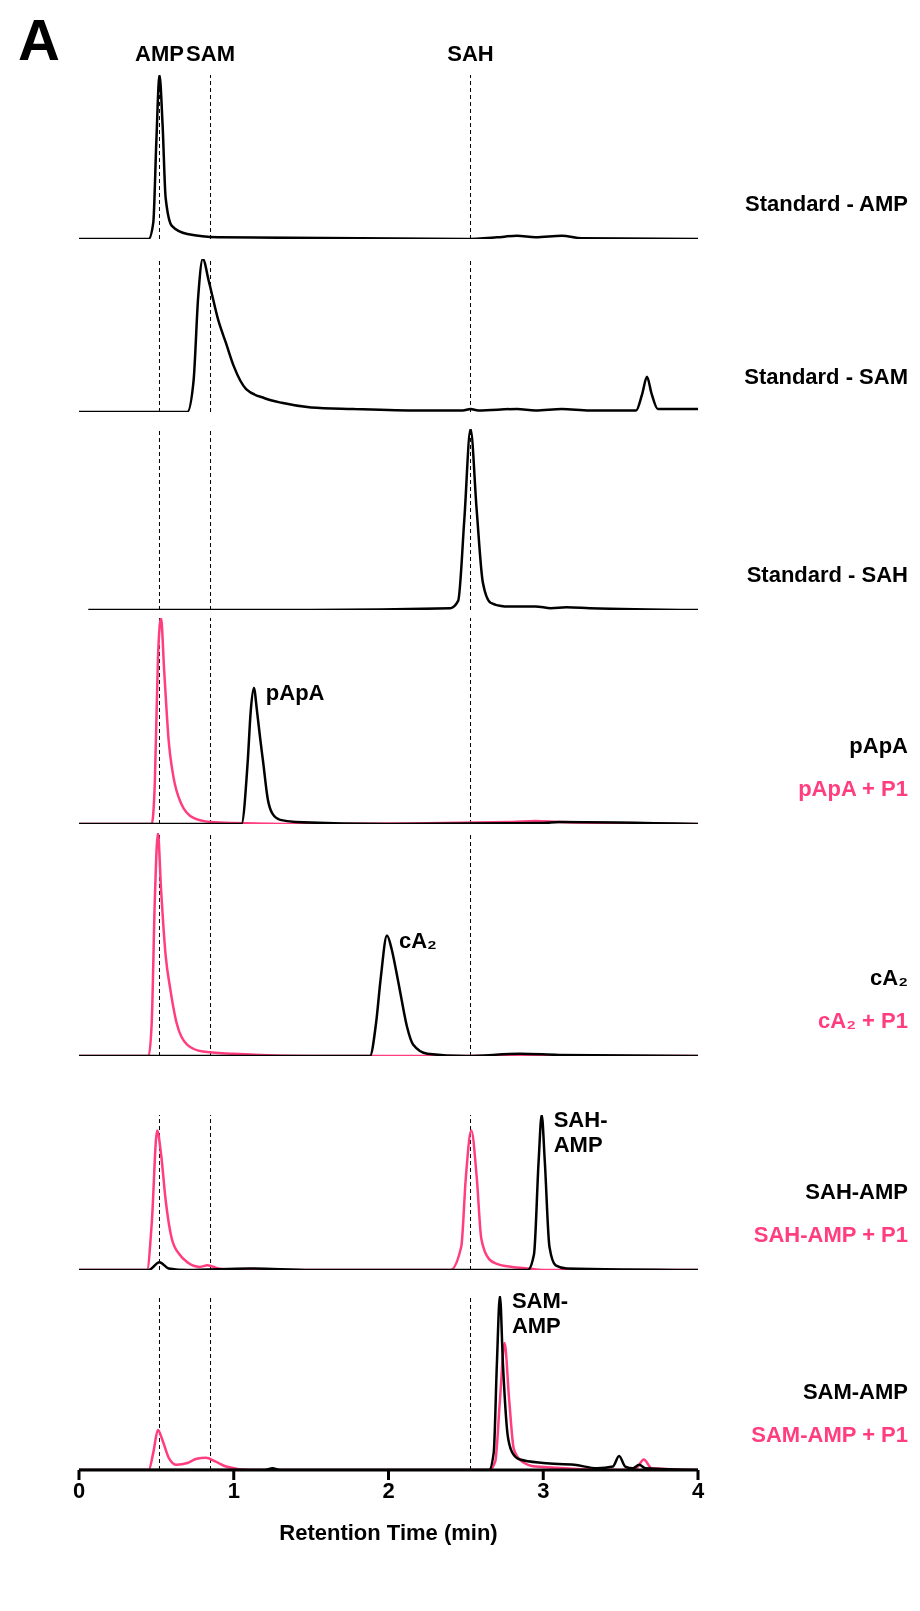 The height and width of the screenshot is (1611, 920). I want to click on text: SAH-AMP + P1, so click(830, 1235).